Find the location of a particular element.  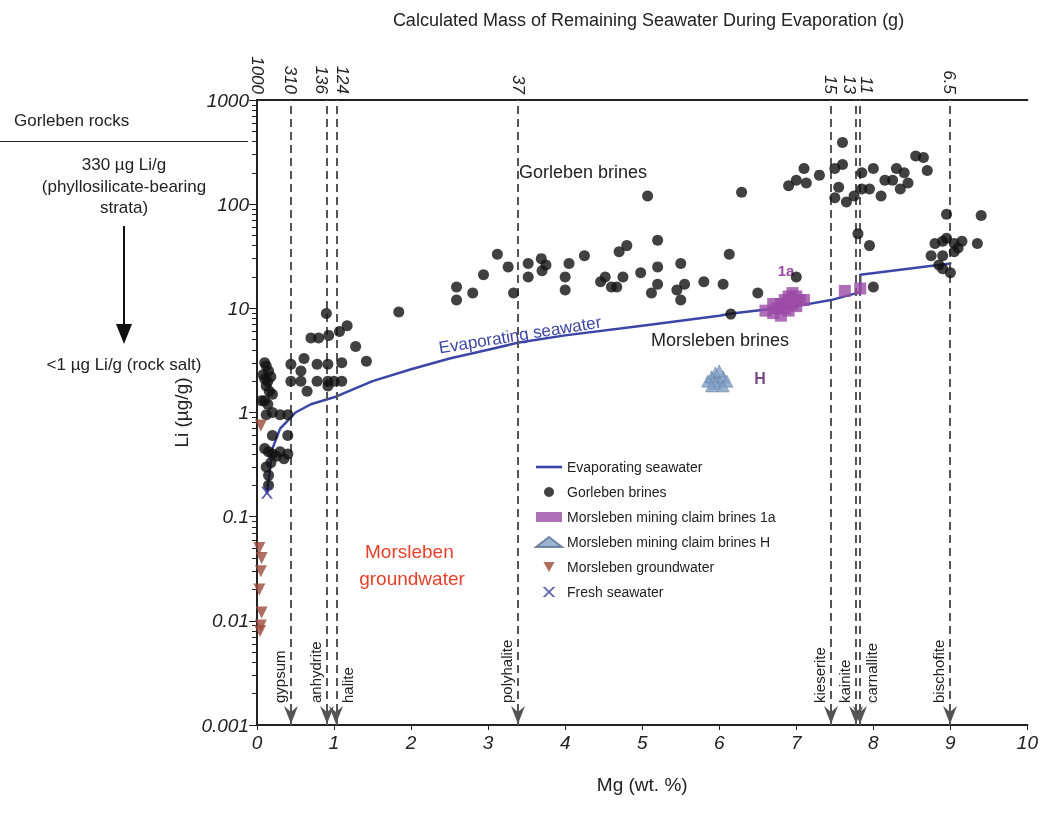

annotation: 310 is located at coordinates (291, 80).